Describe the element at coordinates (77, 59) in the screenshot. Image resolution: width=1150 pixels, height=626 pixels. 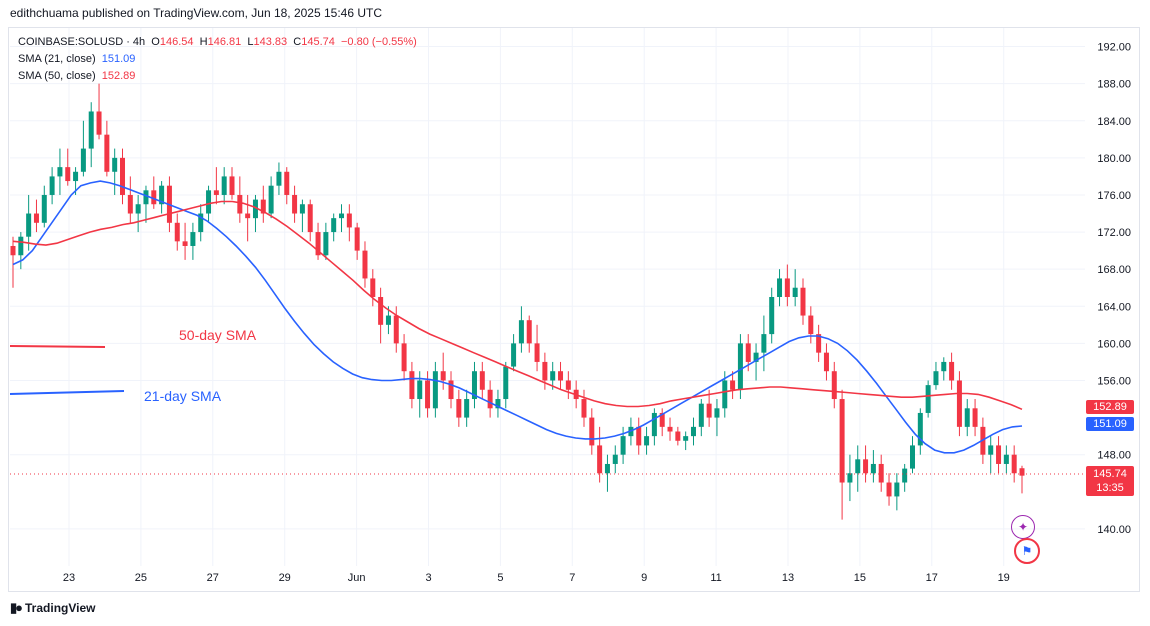
I see `sma21-legend: SMA (21, close) 151.09` at that location.